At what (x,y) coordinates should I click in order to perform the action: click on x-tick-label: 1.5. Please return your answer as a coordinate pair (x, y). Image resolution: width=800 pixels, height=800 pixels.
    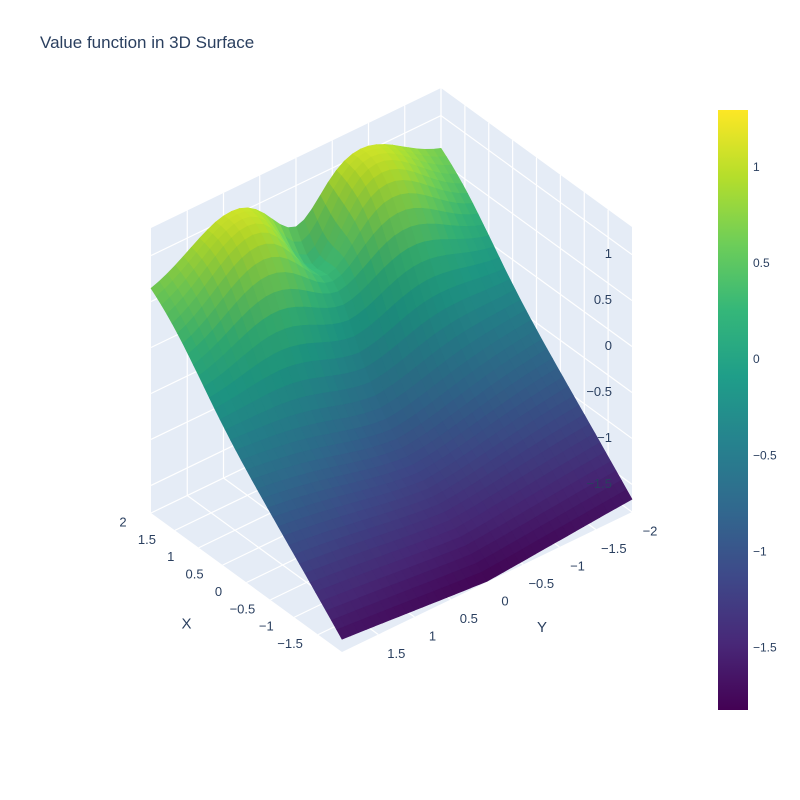
    Looking at the image, I should click on (147, 539).